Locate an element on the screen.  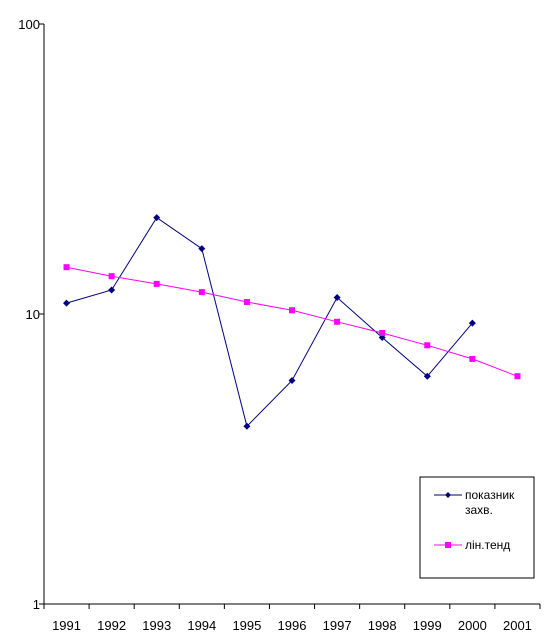
x-tick-label: 2001 is located at coordinates (517, 625).